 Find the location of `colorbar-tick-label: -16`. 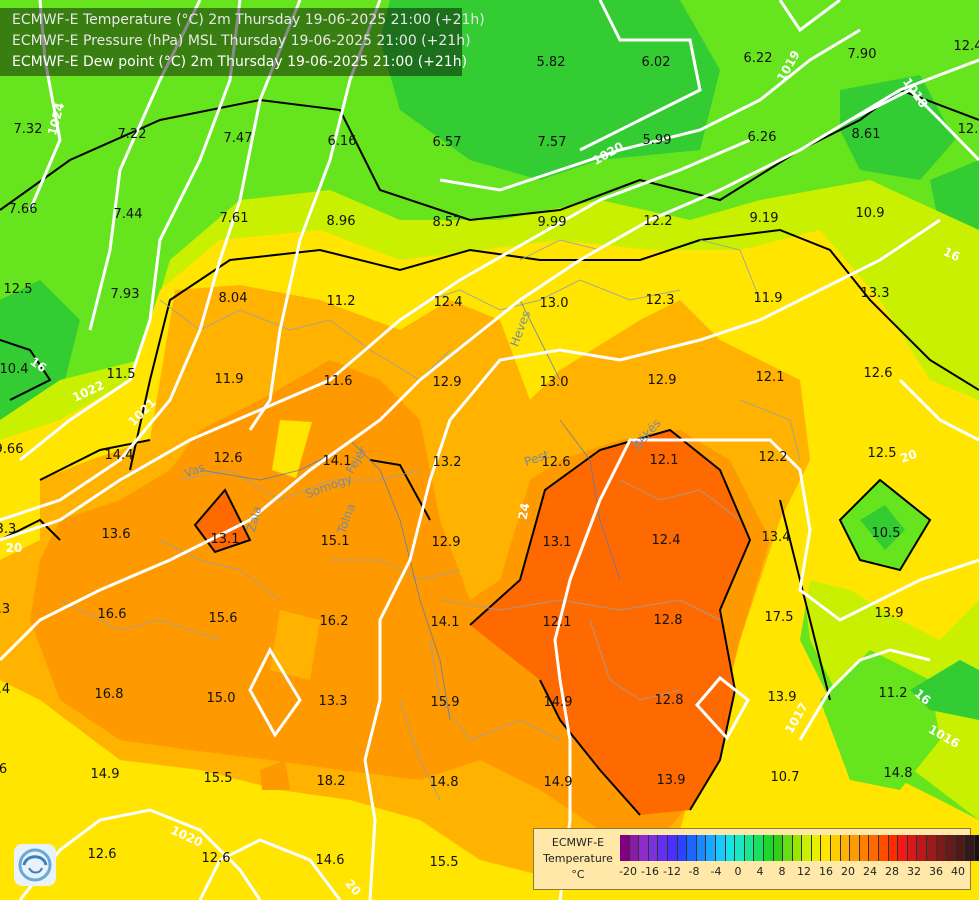

colorbar-tick-label: -16 is located at coordinates (650, 871).